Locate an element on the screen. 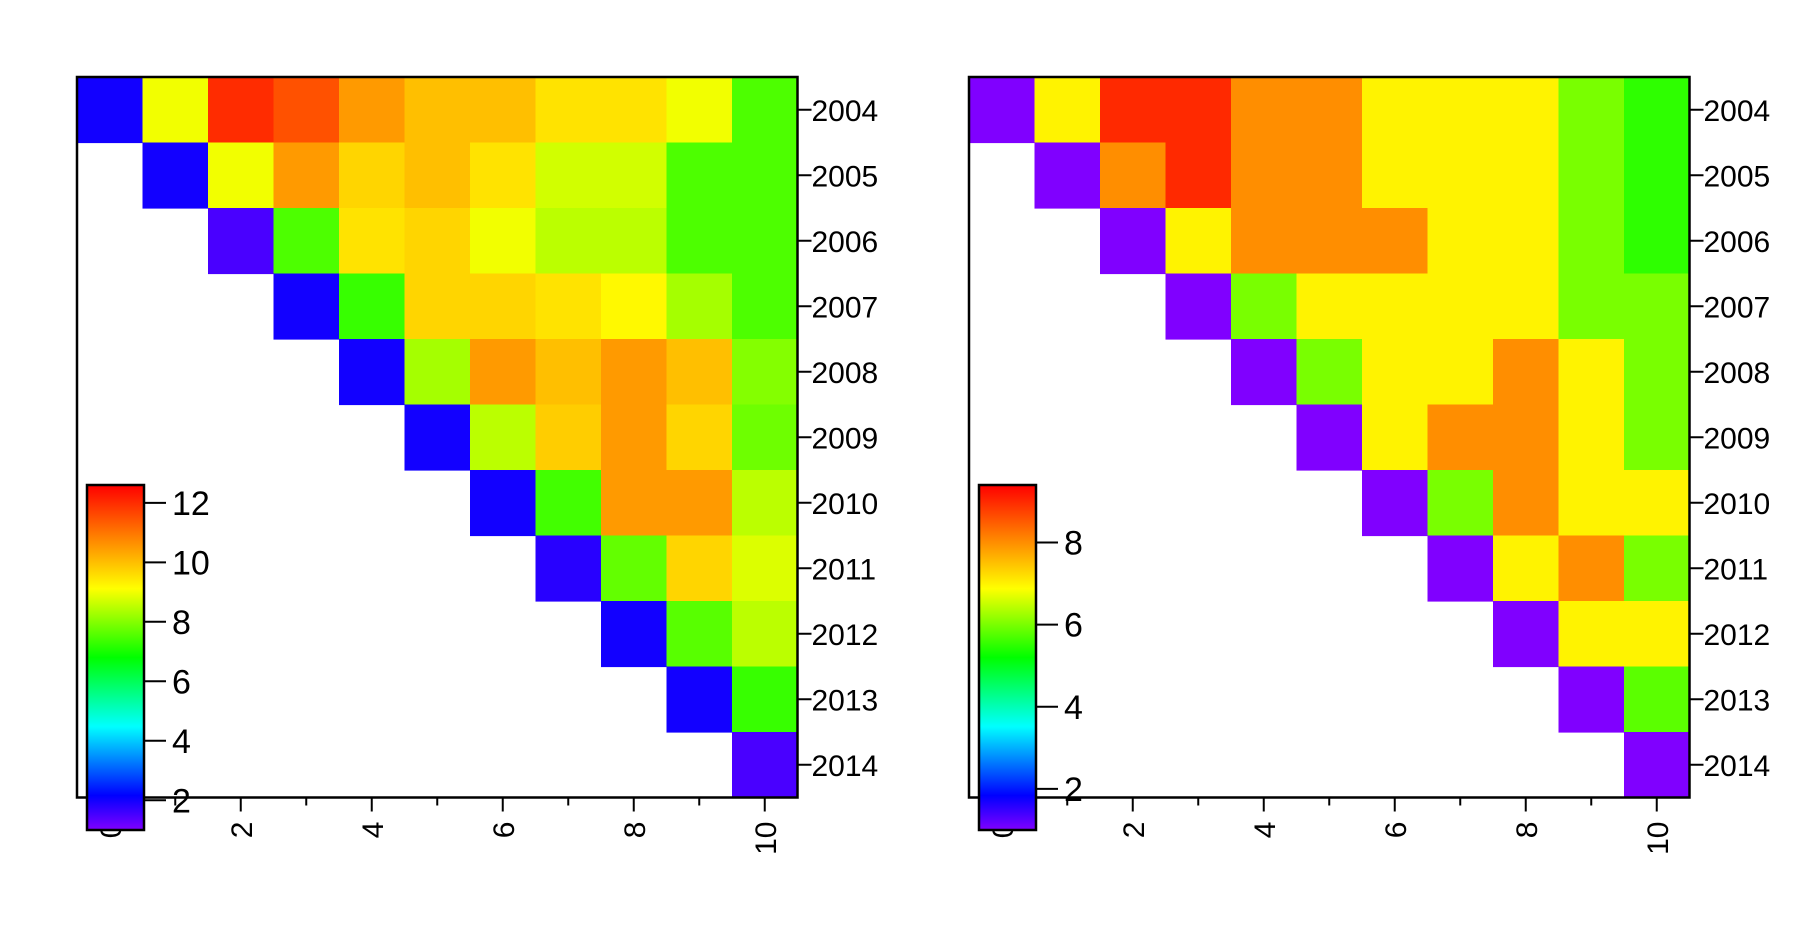 This screenshot has width=1800, height=925. y-tick-label: 2011 is located at coordinates (1736, 569).